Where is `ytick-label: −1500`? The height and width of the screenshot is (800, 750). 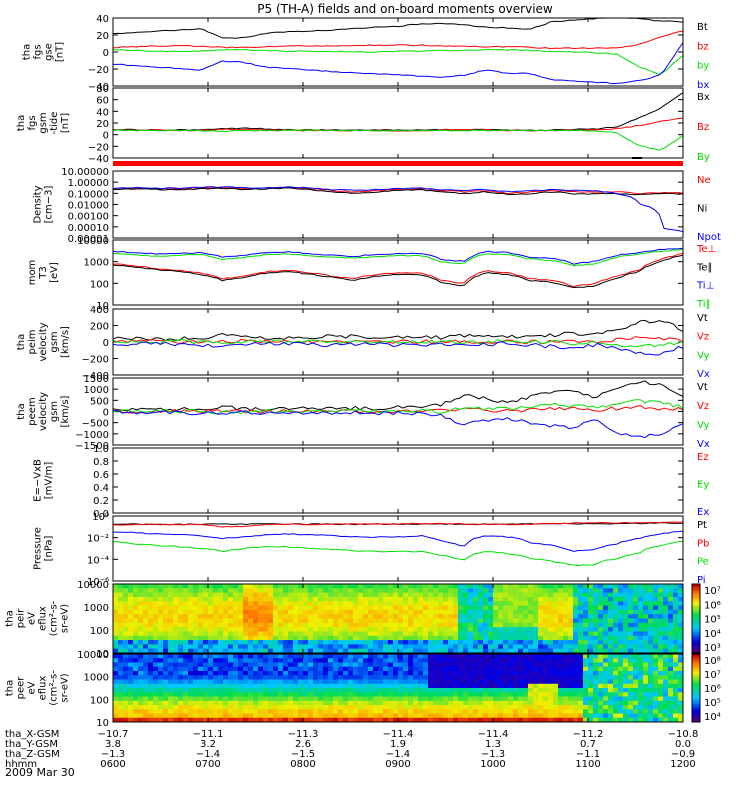 ytick-label: −1500 is located at coordinates (92, 446).